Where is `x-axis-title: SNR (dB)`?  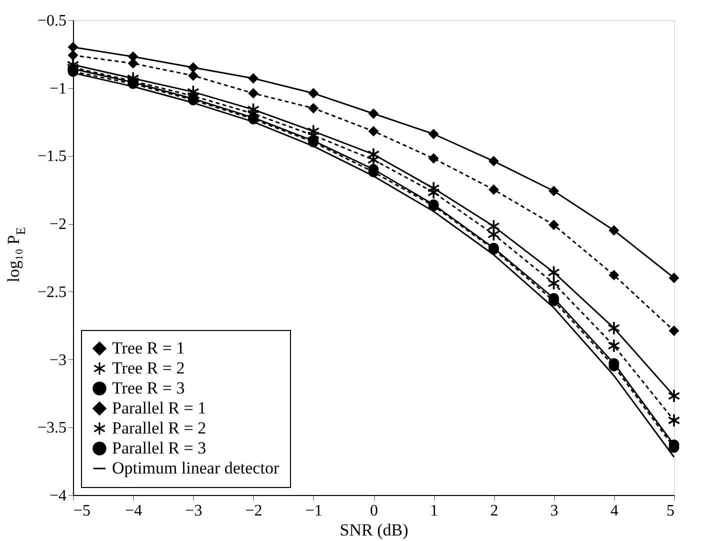
x-axis-title: SNR (dB) is located at coordinates (374, 530).